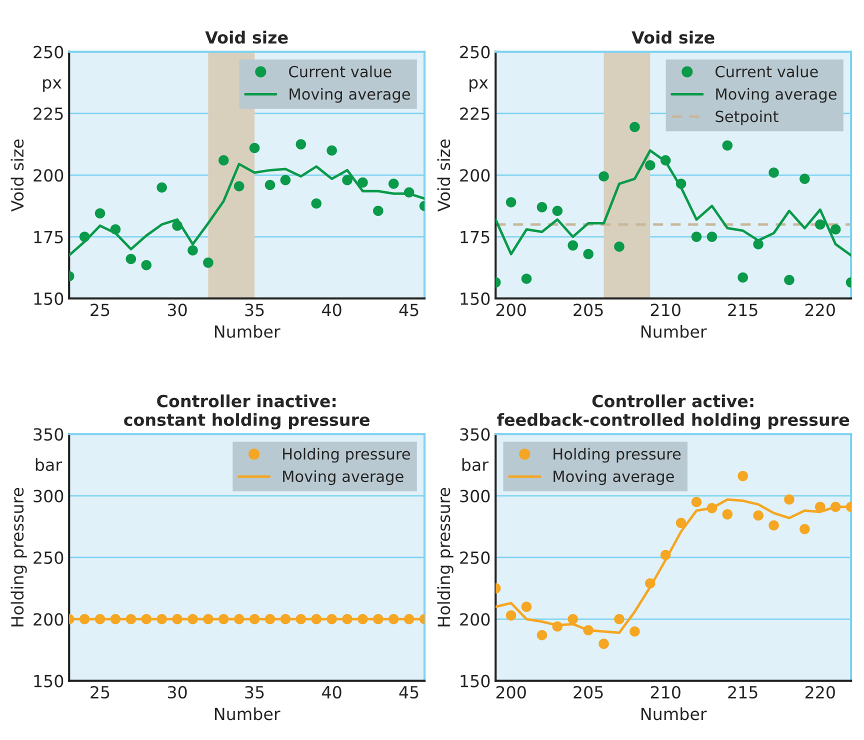 The image size is (864, 740). Describe the element at coordinates (177, 692) in the screenshot. I see `x-tick-label: 30` at that location.